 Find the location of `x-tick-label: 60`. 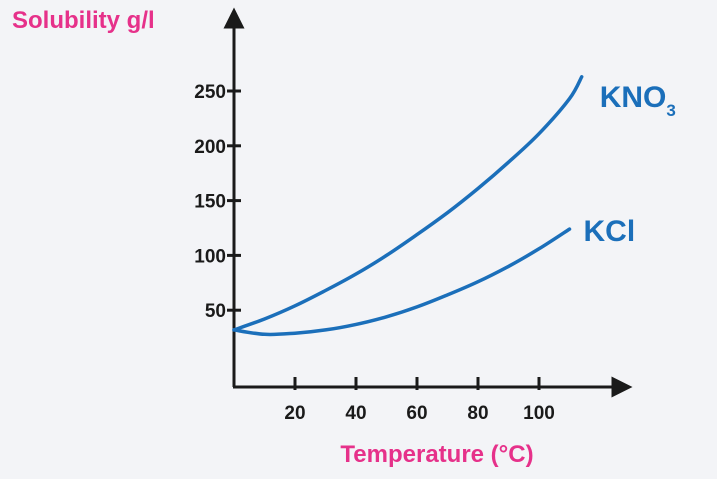

x-tick-label: 60 is located at coordinates (416, 413).